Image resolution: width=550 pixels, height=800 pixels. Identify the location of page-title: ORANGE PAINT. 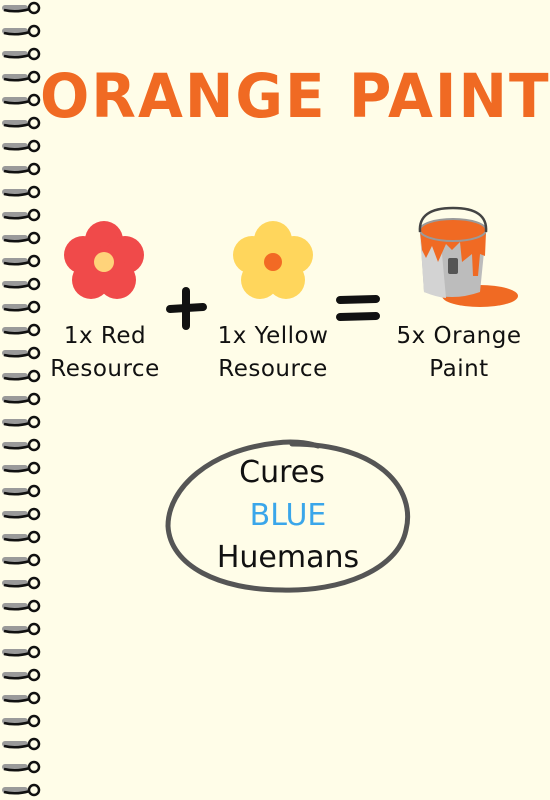
(295, 96).